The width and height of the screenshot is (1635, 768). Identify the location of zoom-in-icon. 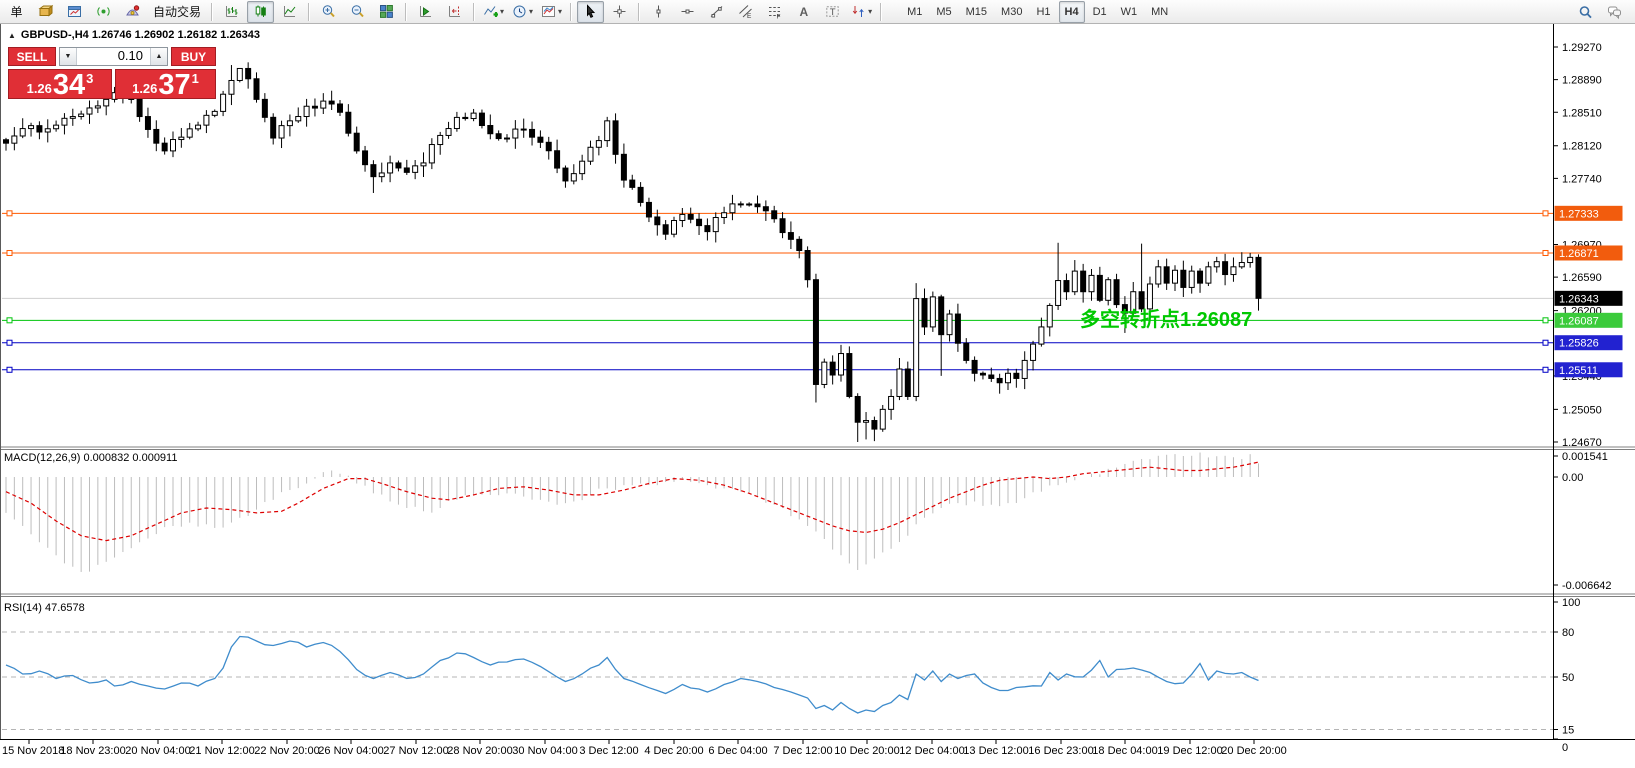
(328, 11).